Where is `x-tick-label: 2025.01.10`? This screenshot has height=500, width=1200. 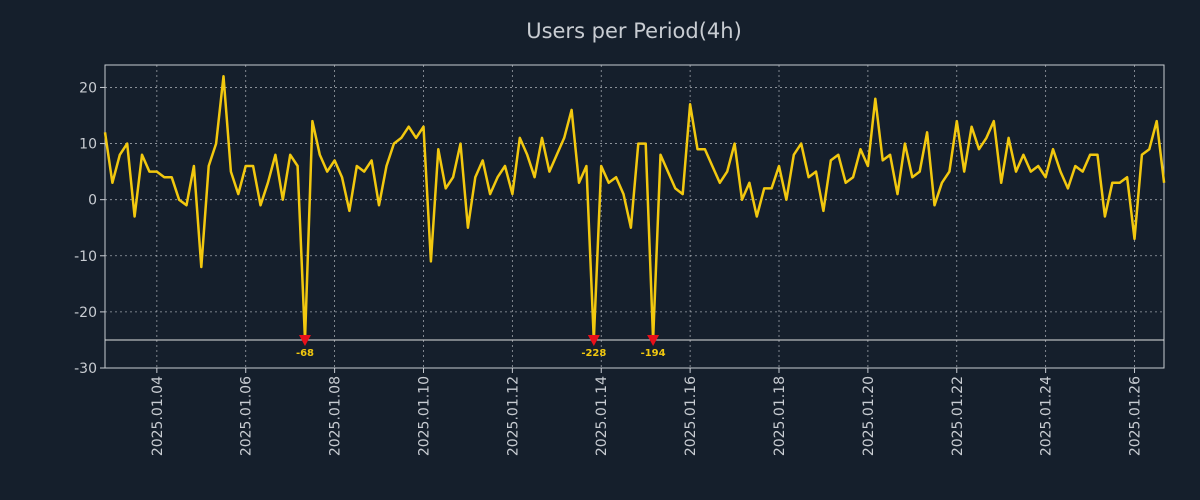 x-tick-label: 2025.01.10 is located at coordinates (424, 416).